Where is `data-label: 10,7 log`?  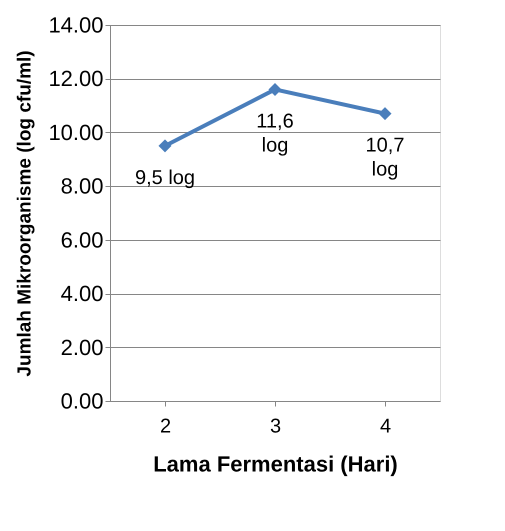 data-label: 10,7 log is located at coordinates (385, 157).